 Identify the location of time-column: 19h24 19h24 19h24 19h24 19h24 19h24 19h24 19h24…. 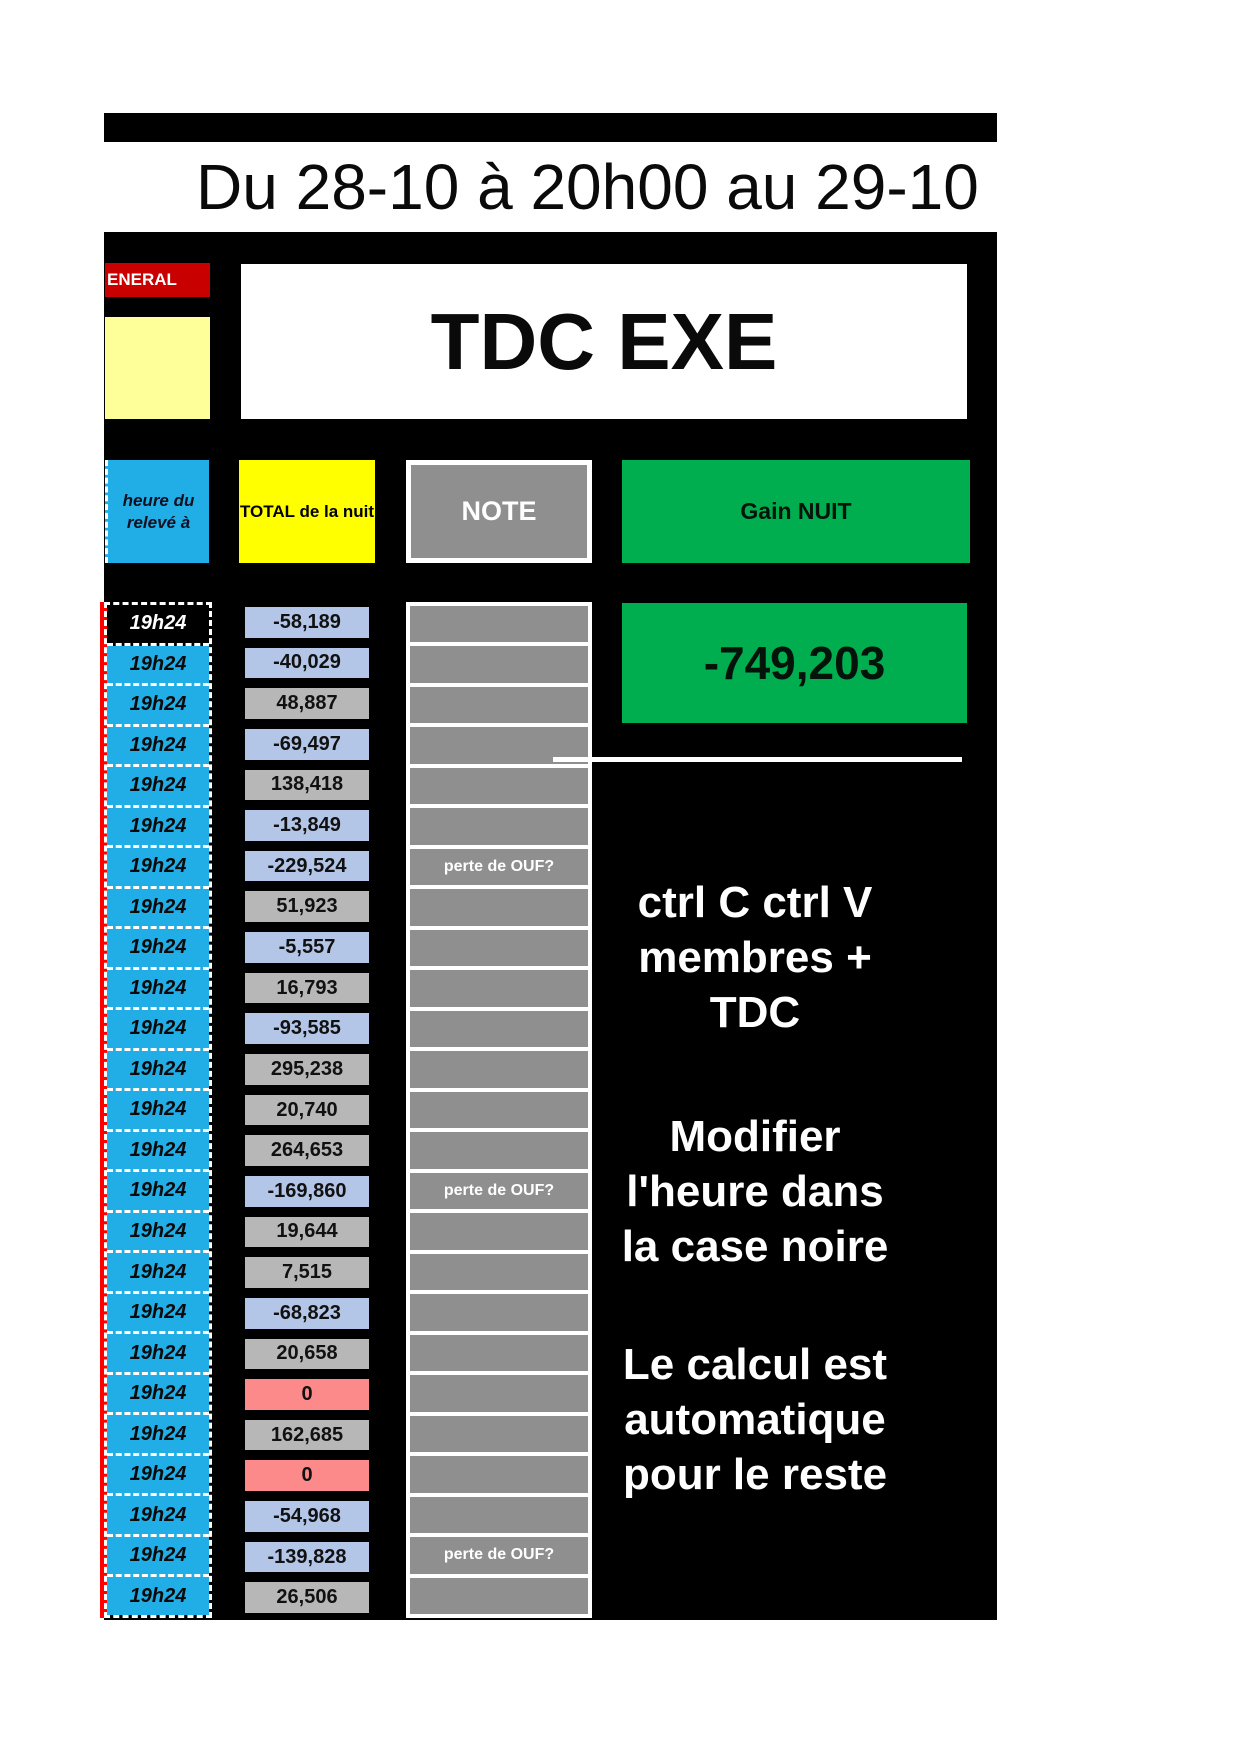
(158, 1110).